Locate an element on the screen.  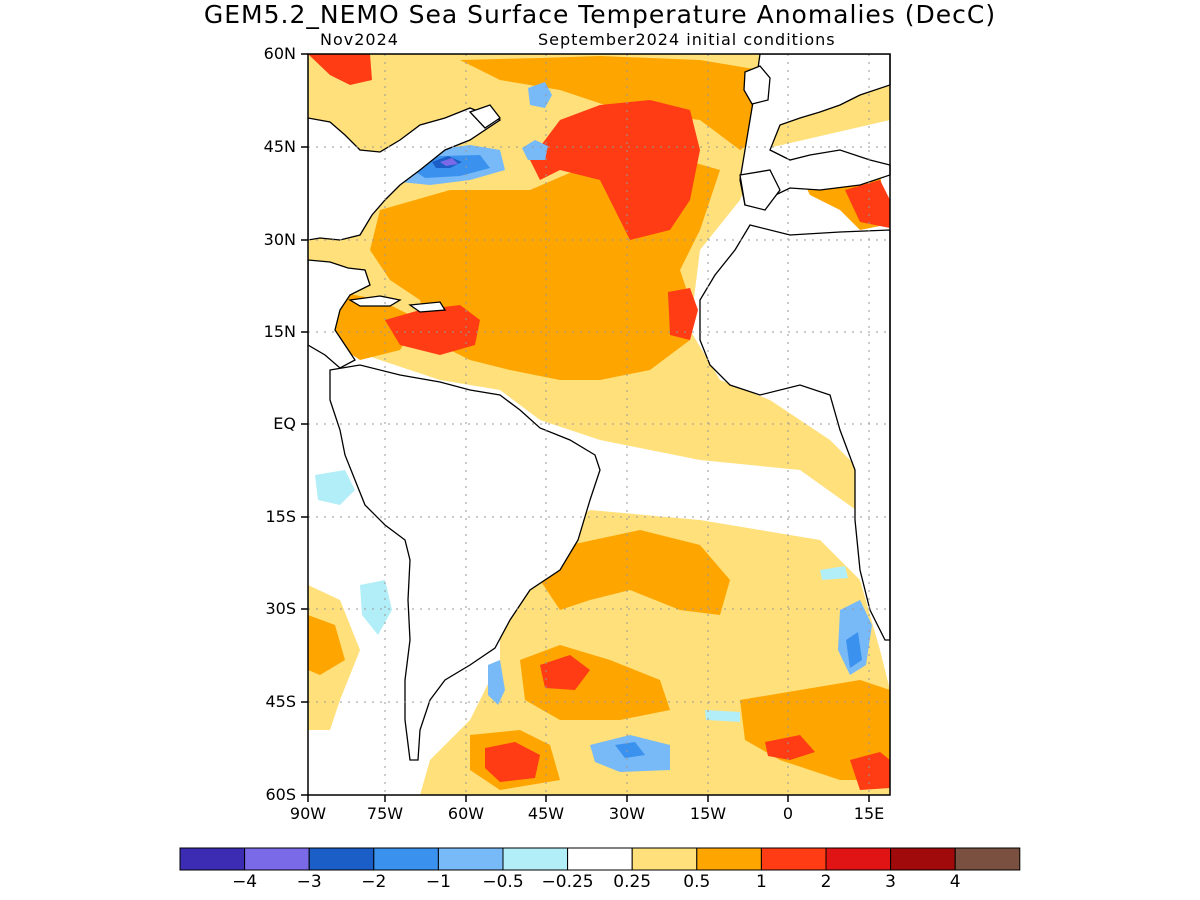
colorbar-label: 0.5 is located at coordinates (697, 882).